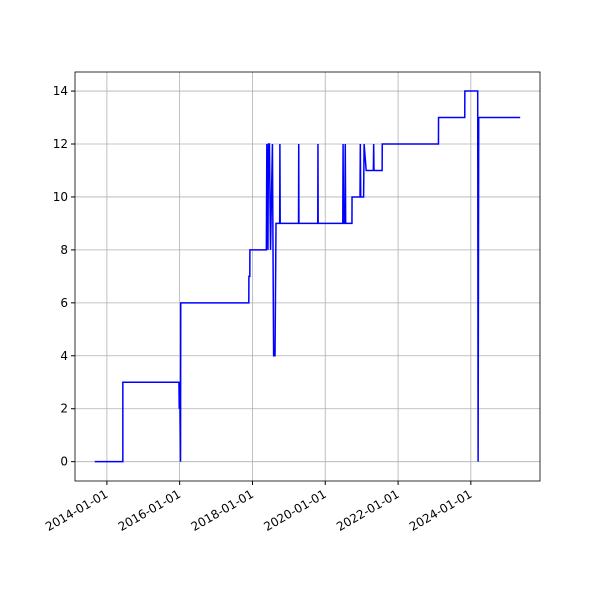 Image resolution: width=600 pixels, height=604 pixels. What do you see at coordinates (64, 356) in the screenshot?
I see `y-tick-label: 4` at bounding box center [64, 356].